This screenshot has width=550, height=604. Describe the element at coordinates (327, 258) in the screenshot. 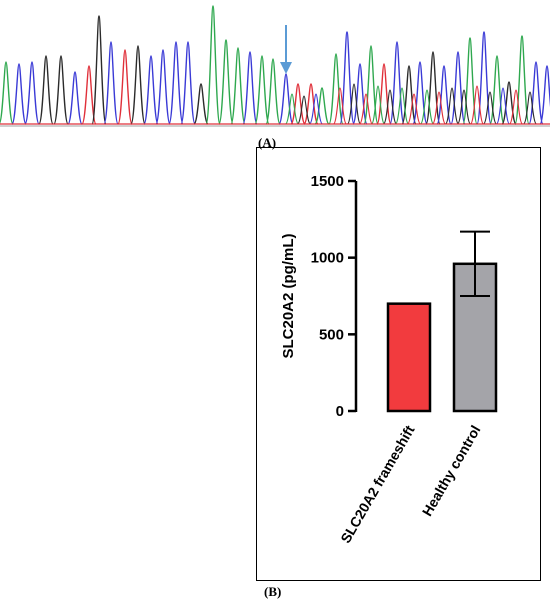

I see `y-tick-label: 1000` at that location.